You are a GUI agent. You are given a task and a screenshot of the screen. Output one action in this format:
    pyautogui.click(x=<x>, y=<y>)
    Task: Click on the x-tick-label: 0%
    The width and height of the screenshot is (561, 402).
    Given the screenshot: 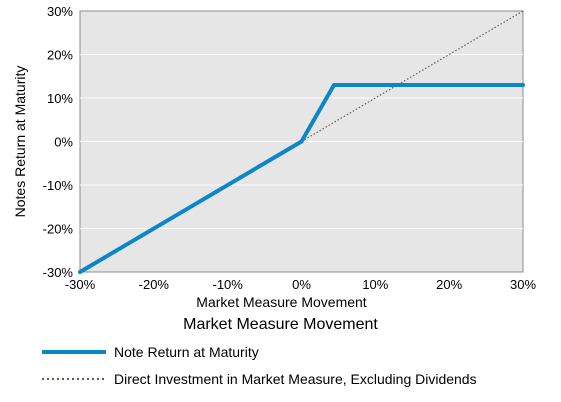 What is the action you would take?
    pyautogui.click(x=301, y=284)
    